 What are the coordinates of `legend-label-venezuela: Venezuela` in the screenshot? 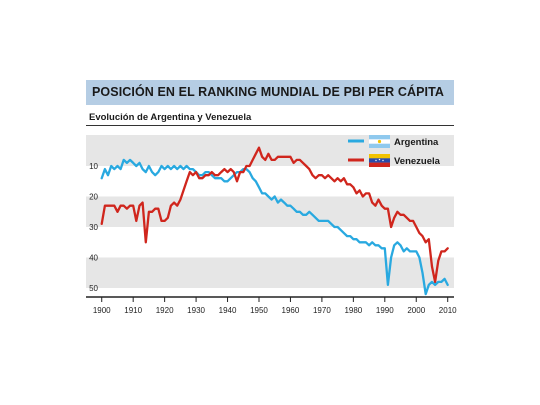 It's located at (417, 161).